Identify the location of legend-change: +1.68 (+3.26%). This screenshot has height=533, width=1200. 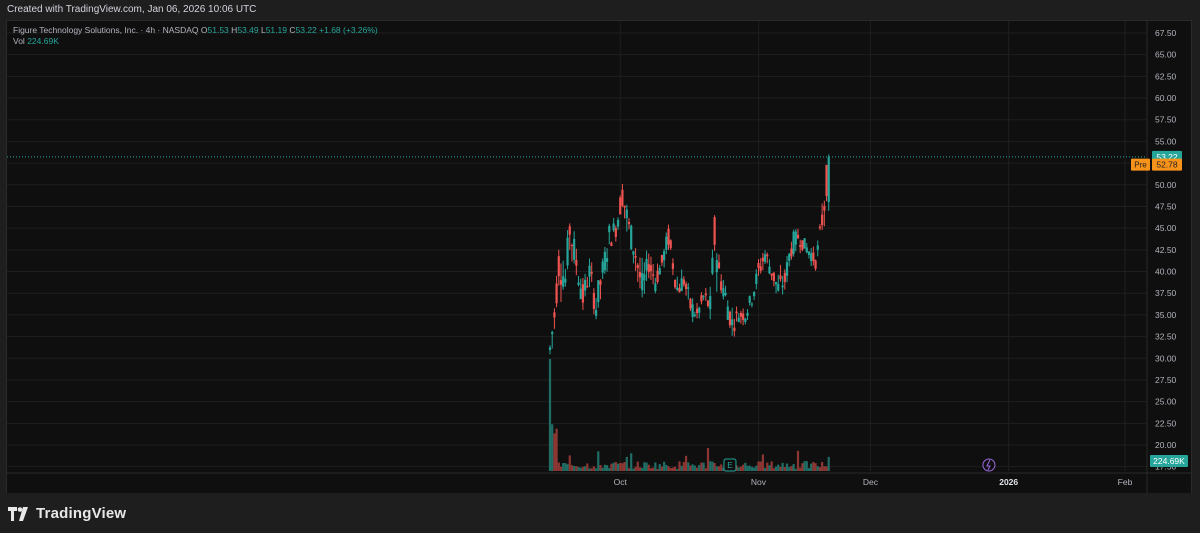
(348, 30).